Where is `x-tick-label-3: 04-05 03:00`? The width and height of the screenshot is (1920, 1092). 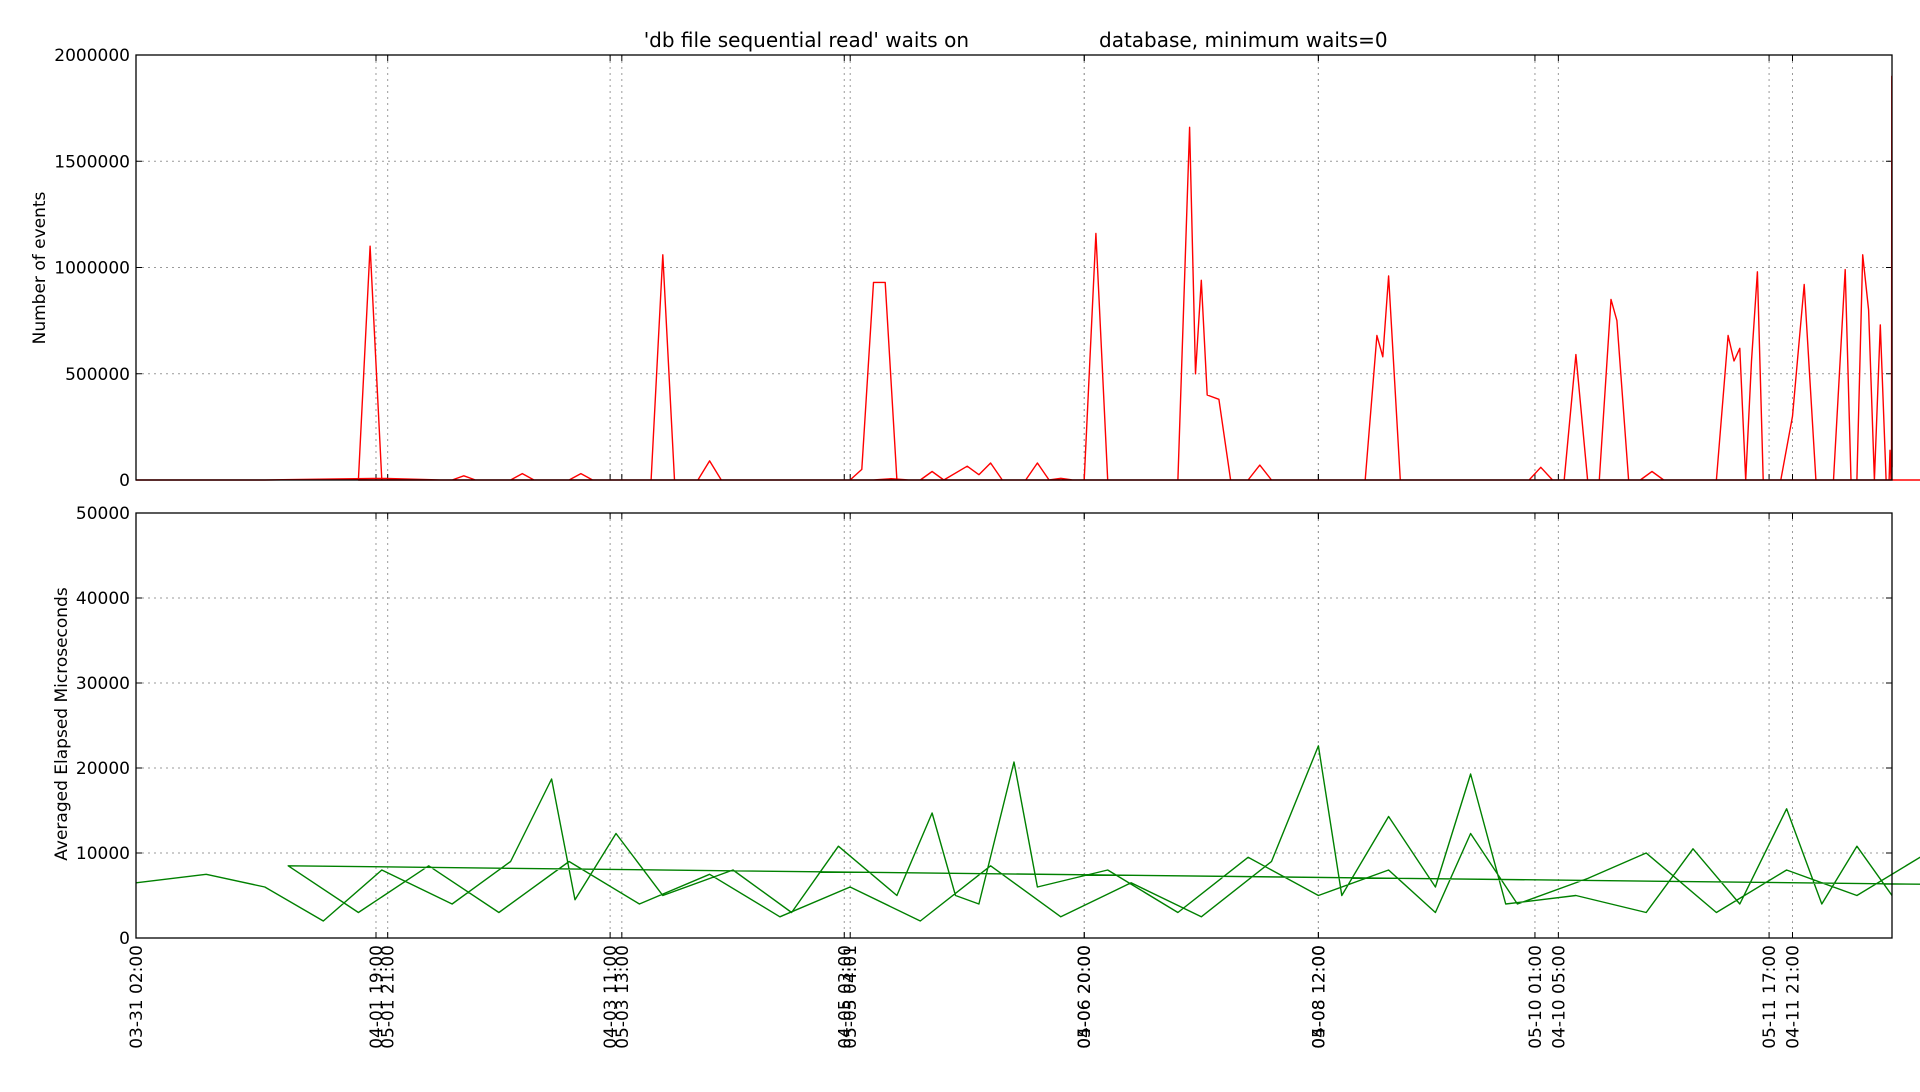
x-tick-label-3: 04-05 03:00 is located at coordinates (845, 997).